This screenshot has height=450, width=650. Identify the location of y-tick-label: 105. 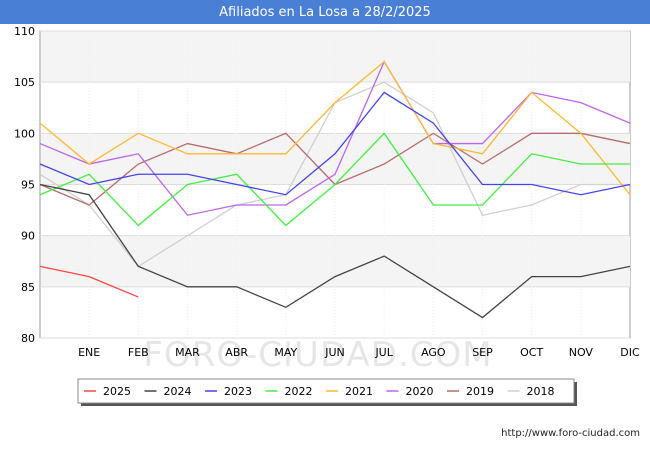
(24, 82).